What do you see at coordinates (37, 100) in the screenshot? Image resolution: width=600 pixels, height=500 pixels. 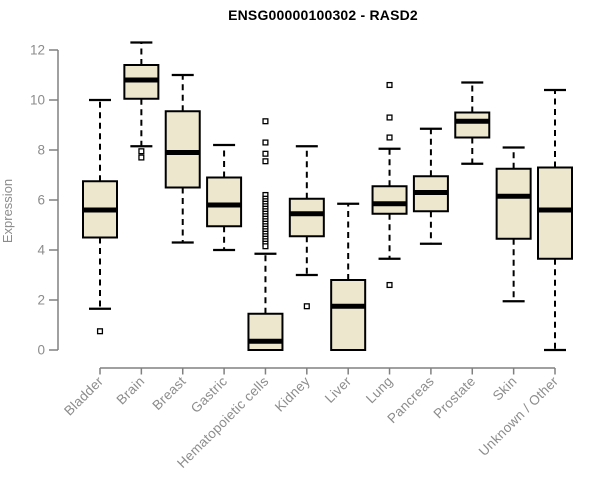 I see `y-tick-label: 10` at bounding box center [37, 100].